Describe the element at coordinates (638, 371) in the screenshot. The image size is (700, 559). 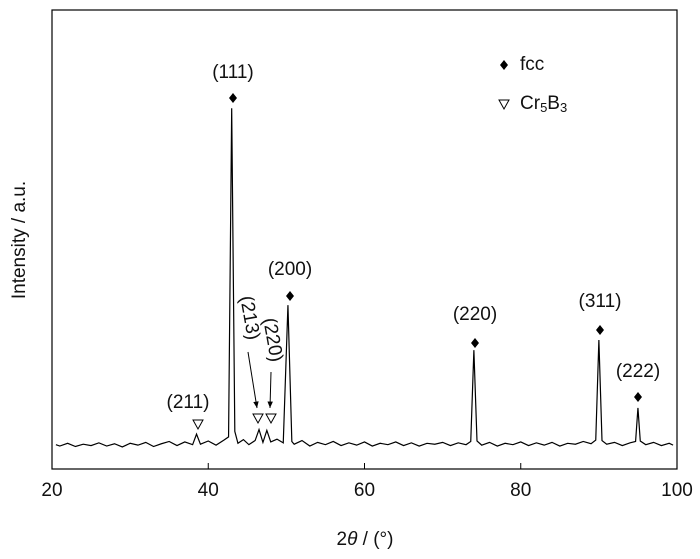
I see `peak-label: (222)` at that location.